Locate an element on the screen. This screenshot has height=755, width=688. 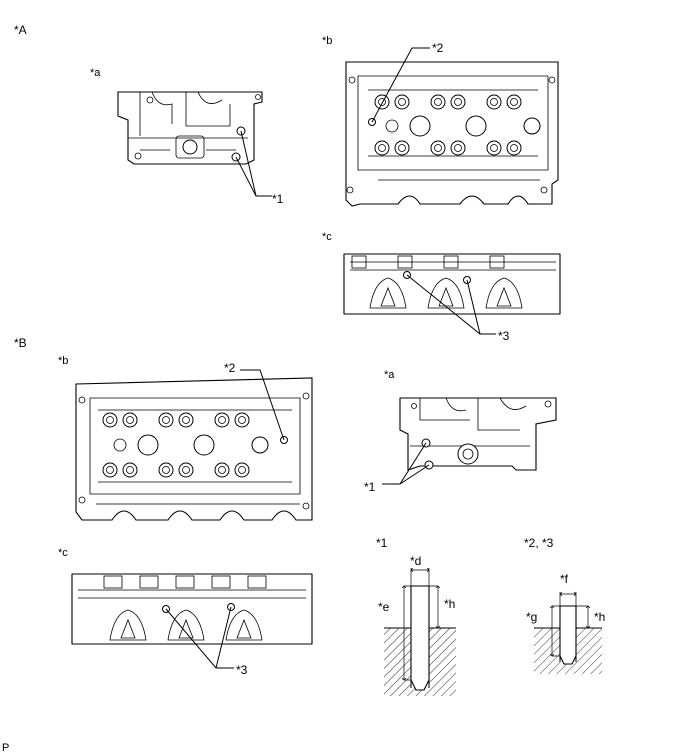
section-b-view-c-drawing is located at coordinates (192, 609).